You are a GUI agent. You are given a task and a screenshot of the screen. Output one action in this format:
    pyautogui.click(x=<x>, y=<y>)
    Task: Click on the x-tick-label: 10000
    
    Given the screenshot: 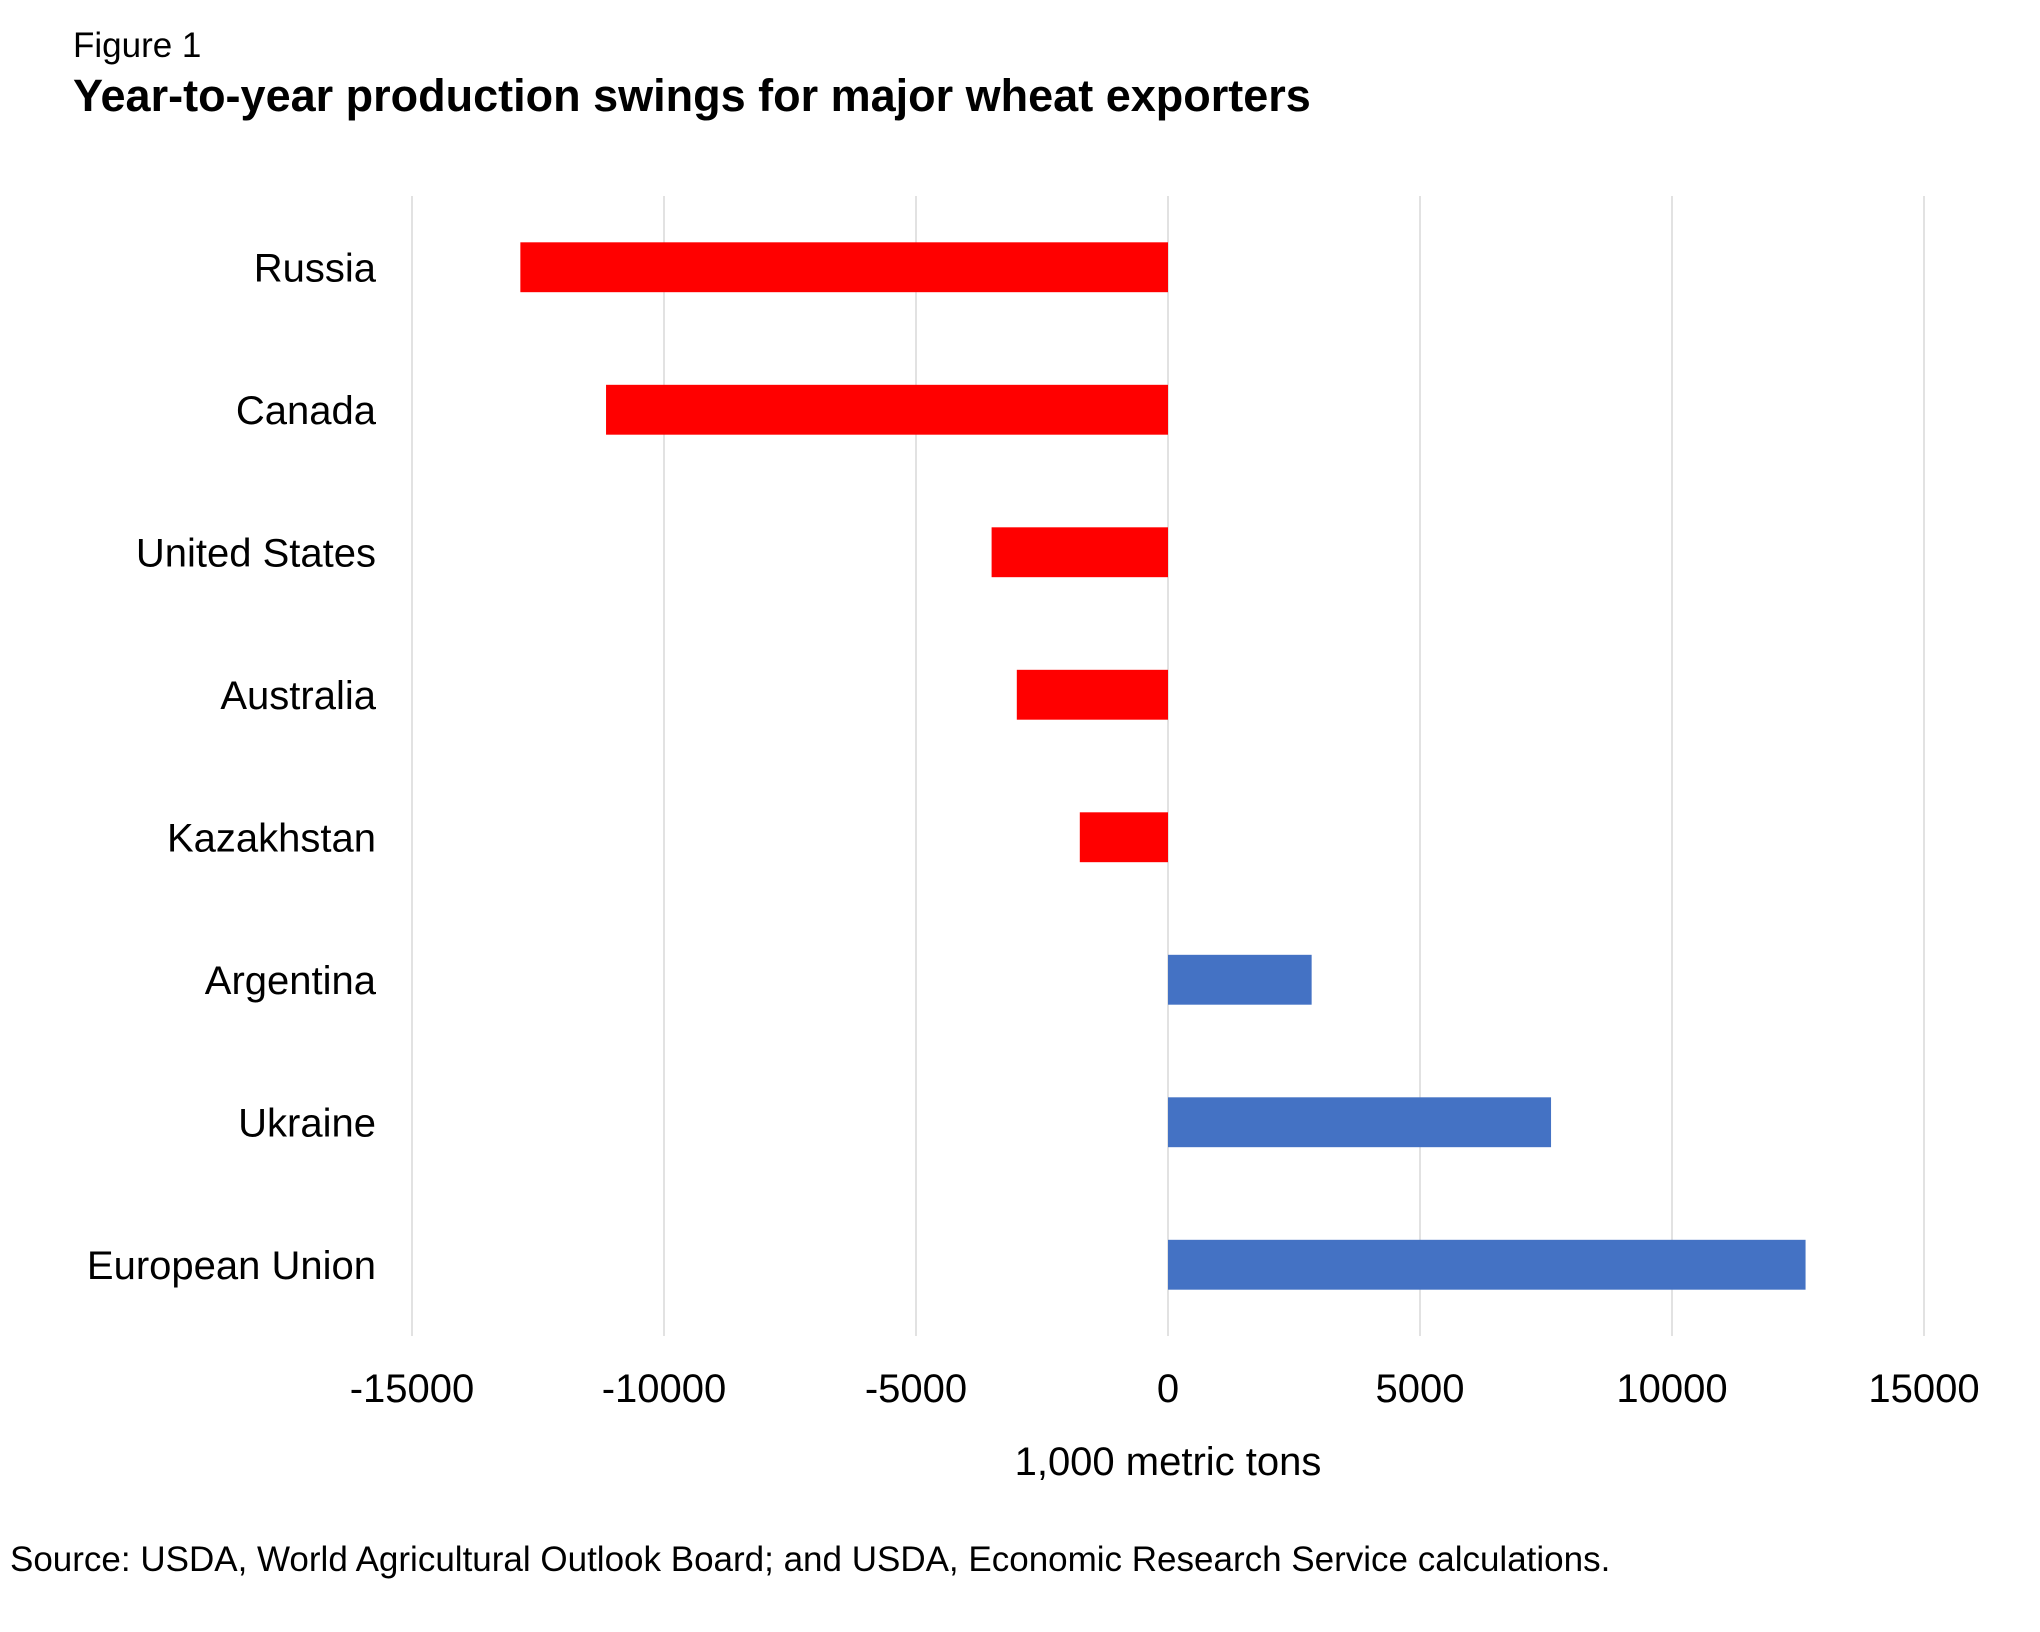 What is the action you would take?
    pyautogui.click(x=1671, y=1389)
    